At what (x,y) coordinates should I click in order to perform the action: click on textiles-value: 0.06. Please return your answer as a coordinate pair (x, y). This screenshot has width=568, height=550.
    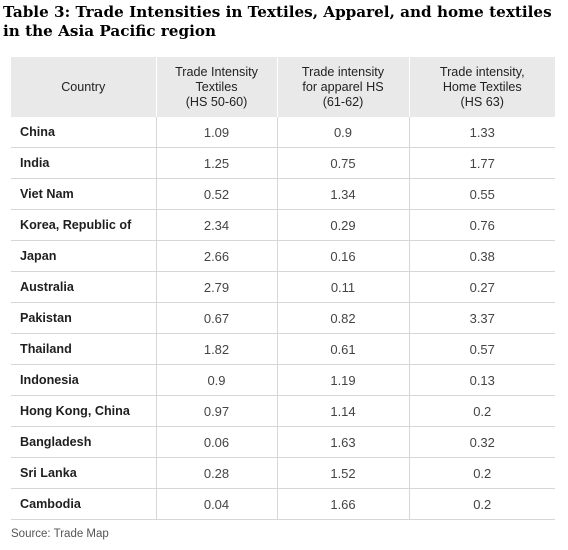
    Looking at the image, I should click on (216, 442).